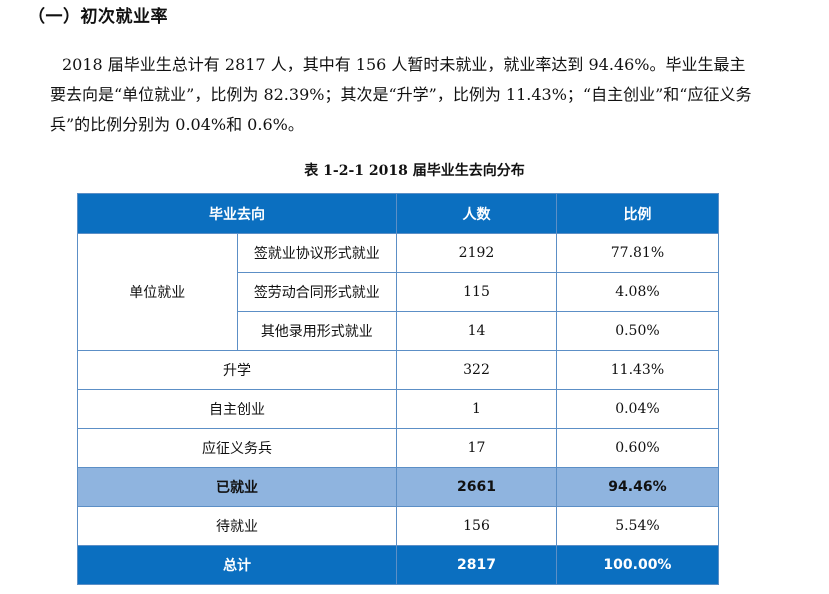  I want to click on table-row: 升学 322 11.43%, so click(398, 370).